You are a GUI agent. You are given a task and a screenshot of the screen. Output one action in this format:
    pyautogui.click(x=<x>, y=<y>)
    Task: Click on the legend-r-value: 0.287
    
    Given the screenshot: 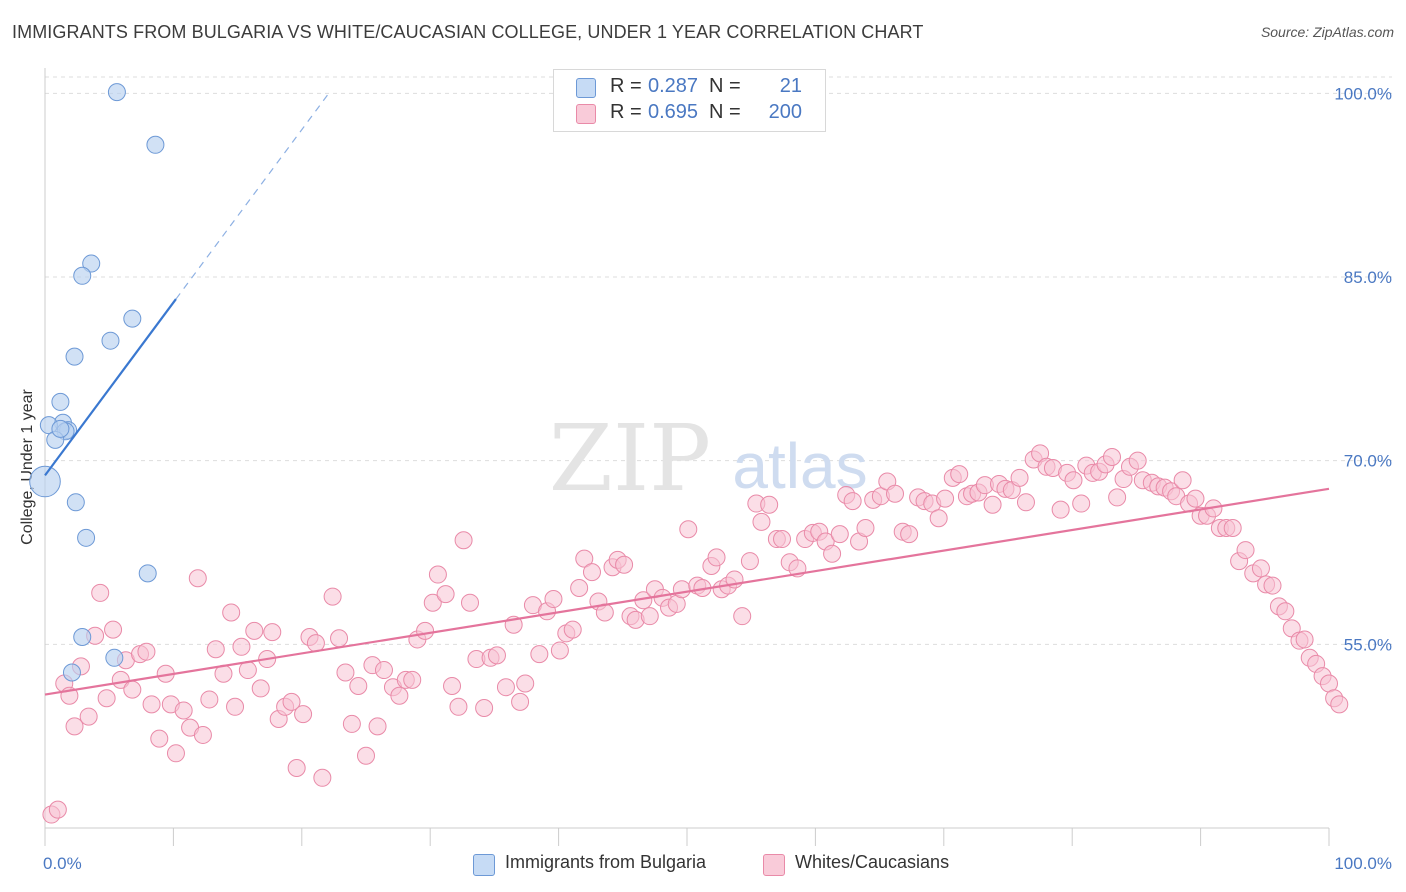 What is the action you would take?
    pyautogui.click(x=673, y=86)
    